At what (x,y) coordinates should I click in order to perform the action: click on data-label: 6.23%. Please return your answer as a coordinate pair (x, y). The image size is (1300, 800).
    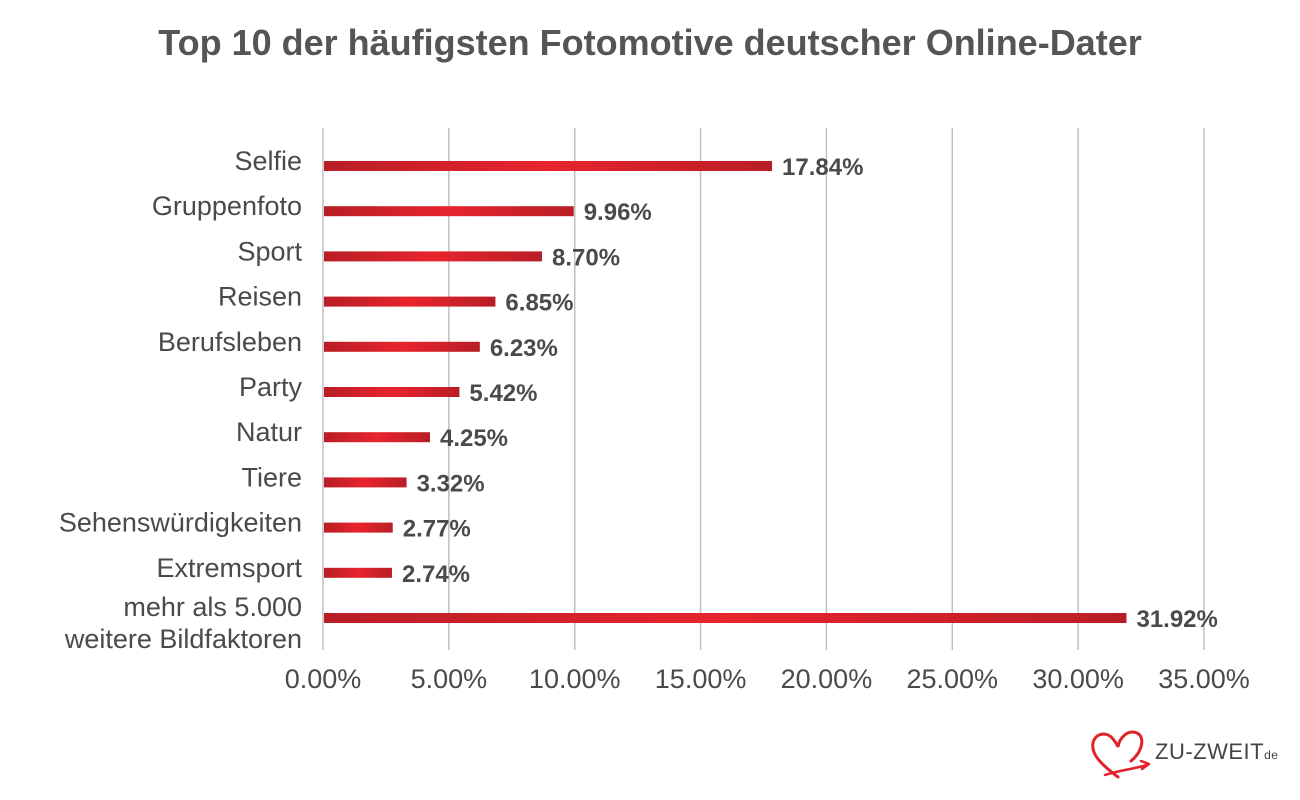
    Looking at the image, I should click on (524, 348).